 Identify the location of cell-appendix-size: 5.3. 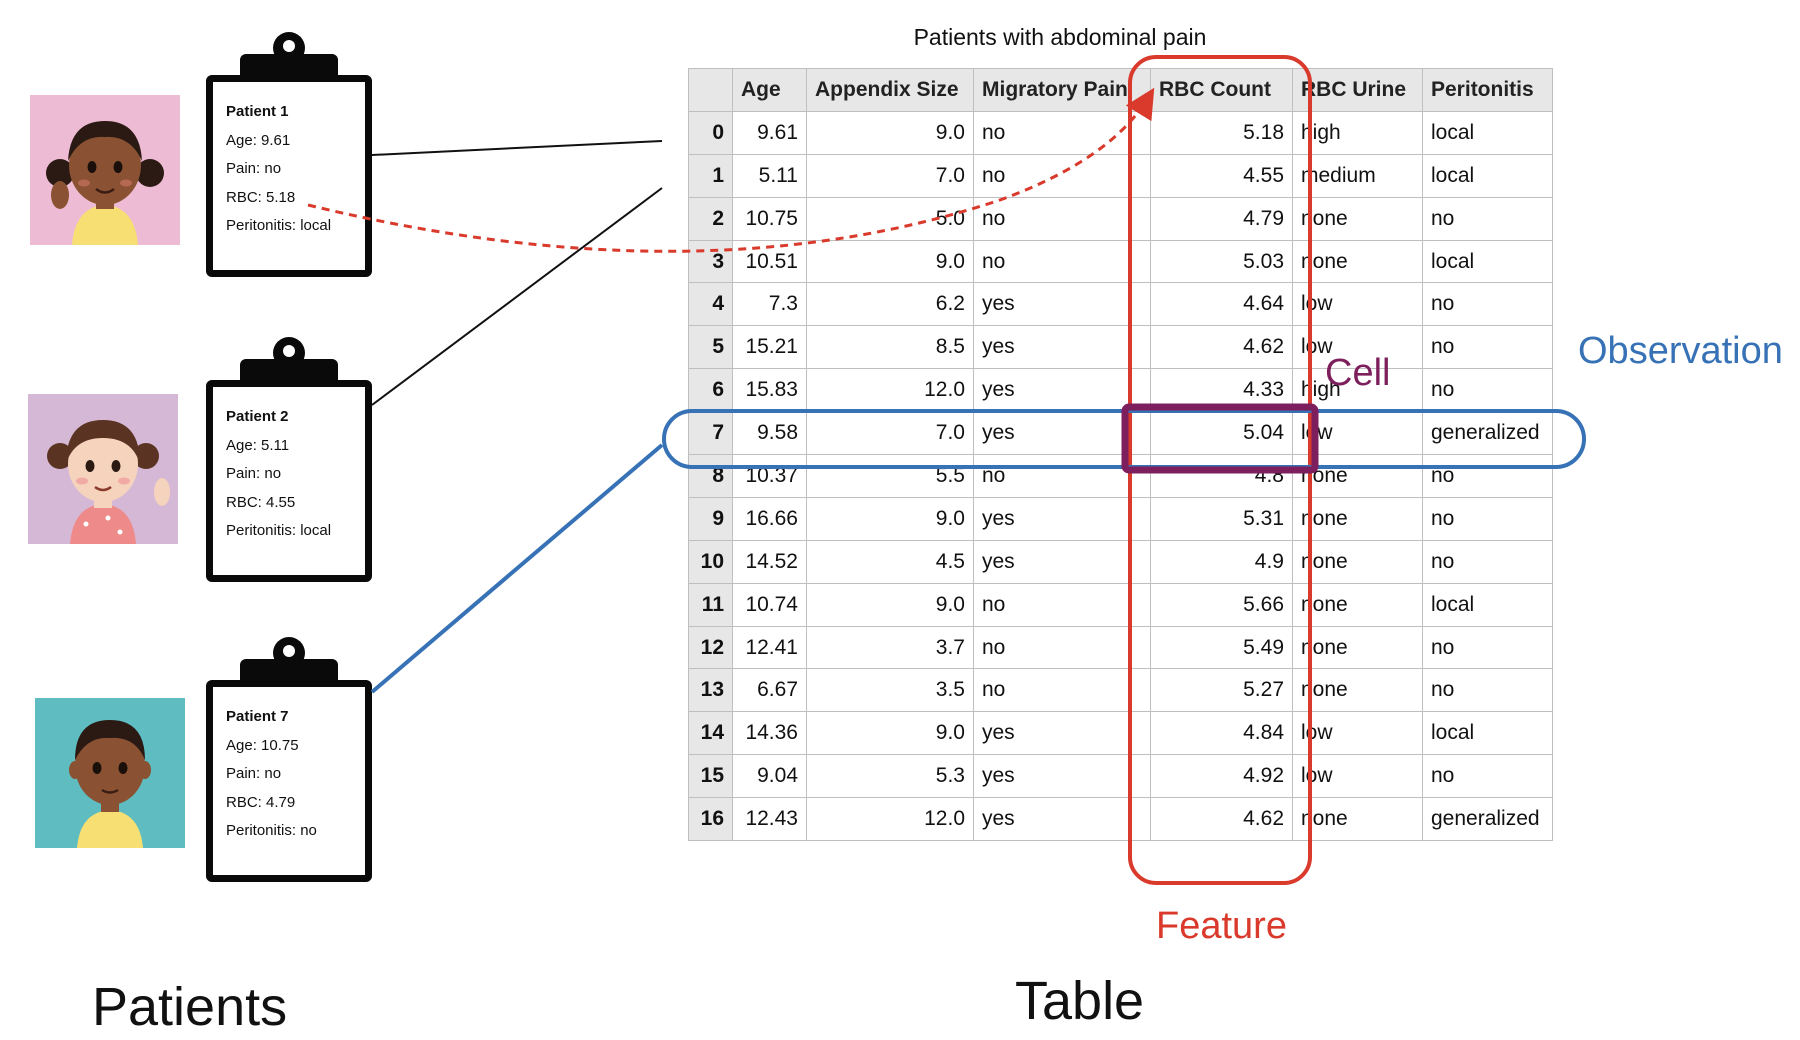
(890, 776).